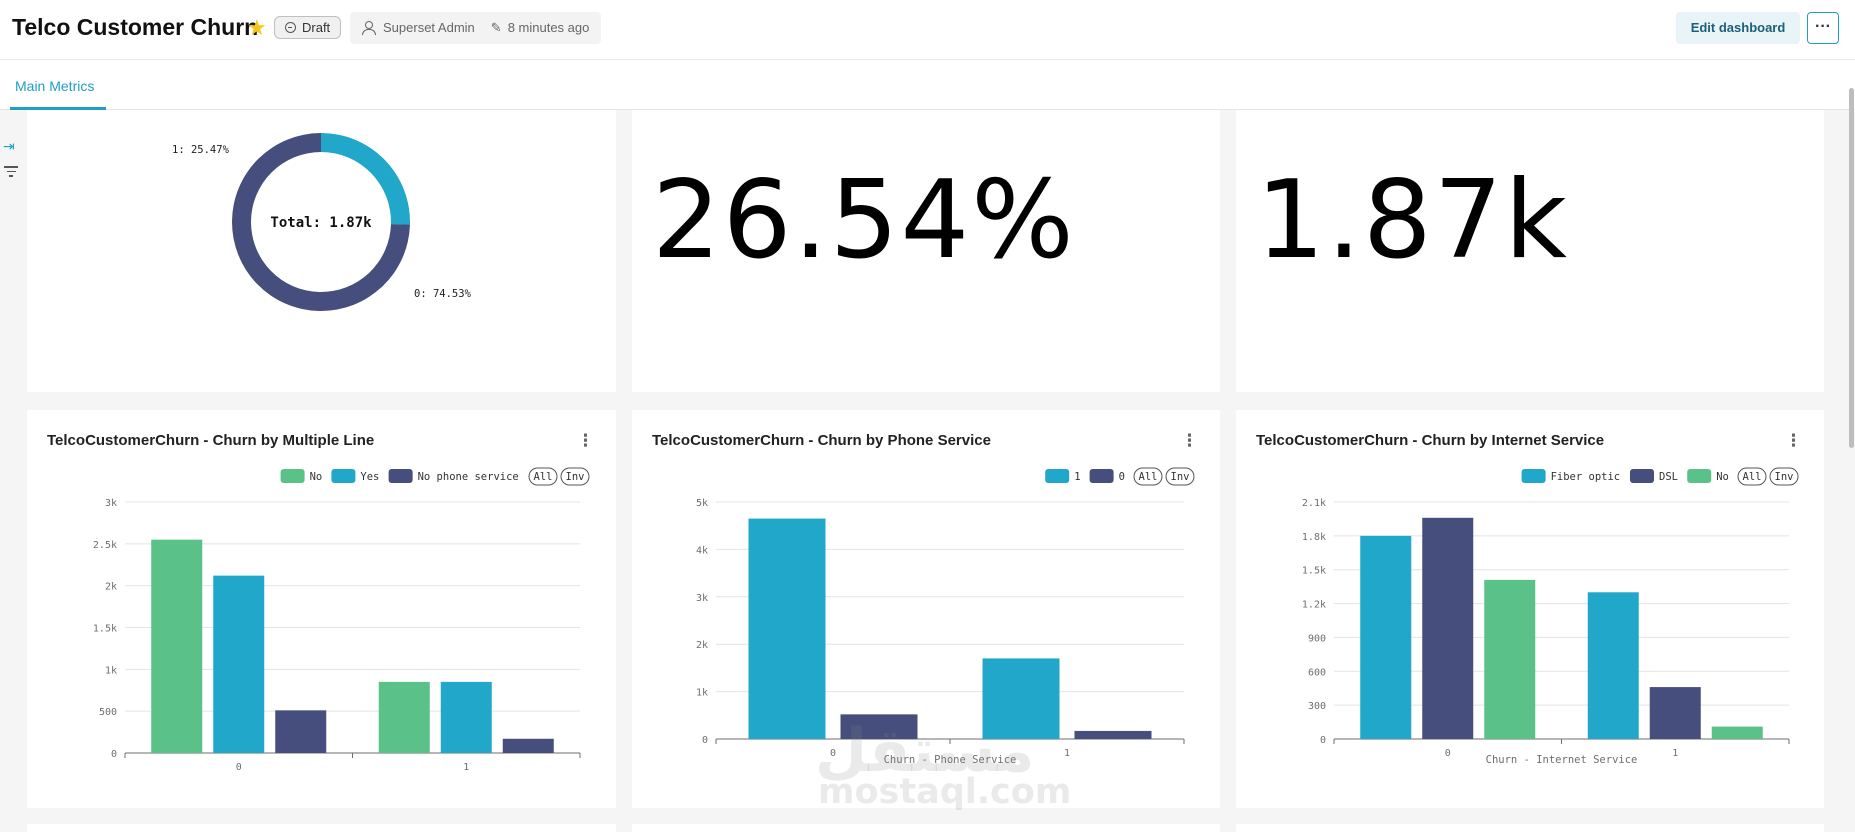 This screenshot has width=1855, height=832. Describe the element at coordinates (1317, 706) in the screenshot. I see `y-tick-label: 300` at that location.